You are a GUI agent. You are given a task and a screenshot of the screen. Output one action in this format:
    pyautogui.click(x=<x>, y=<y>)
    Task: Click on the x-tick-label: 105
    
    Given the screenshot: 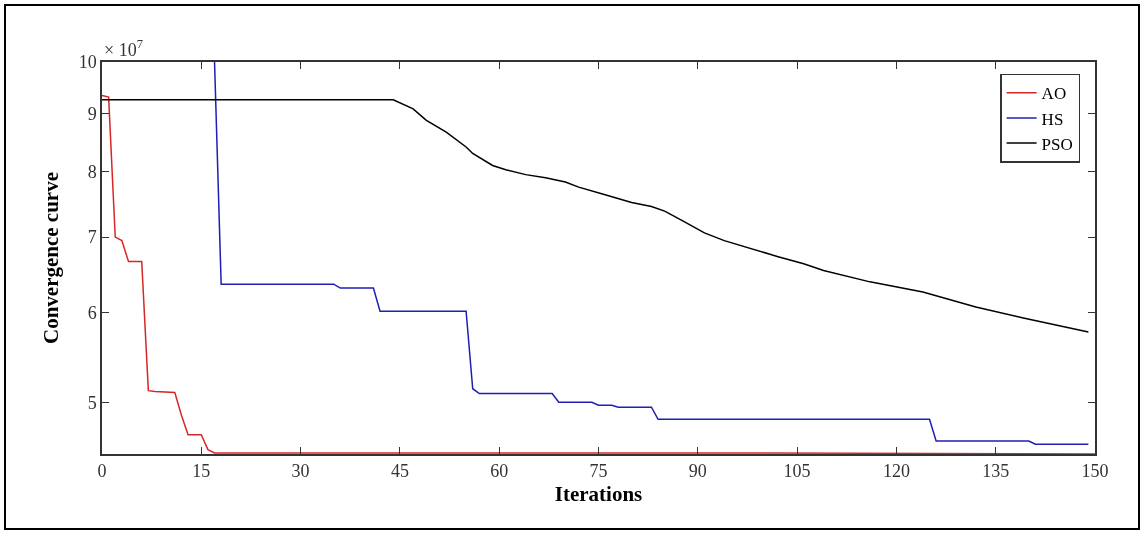 What is the action you would take?
    pyautogui.click(x=797, y=471)
    